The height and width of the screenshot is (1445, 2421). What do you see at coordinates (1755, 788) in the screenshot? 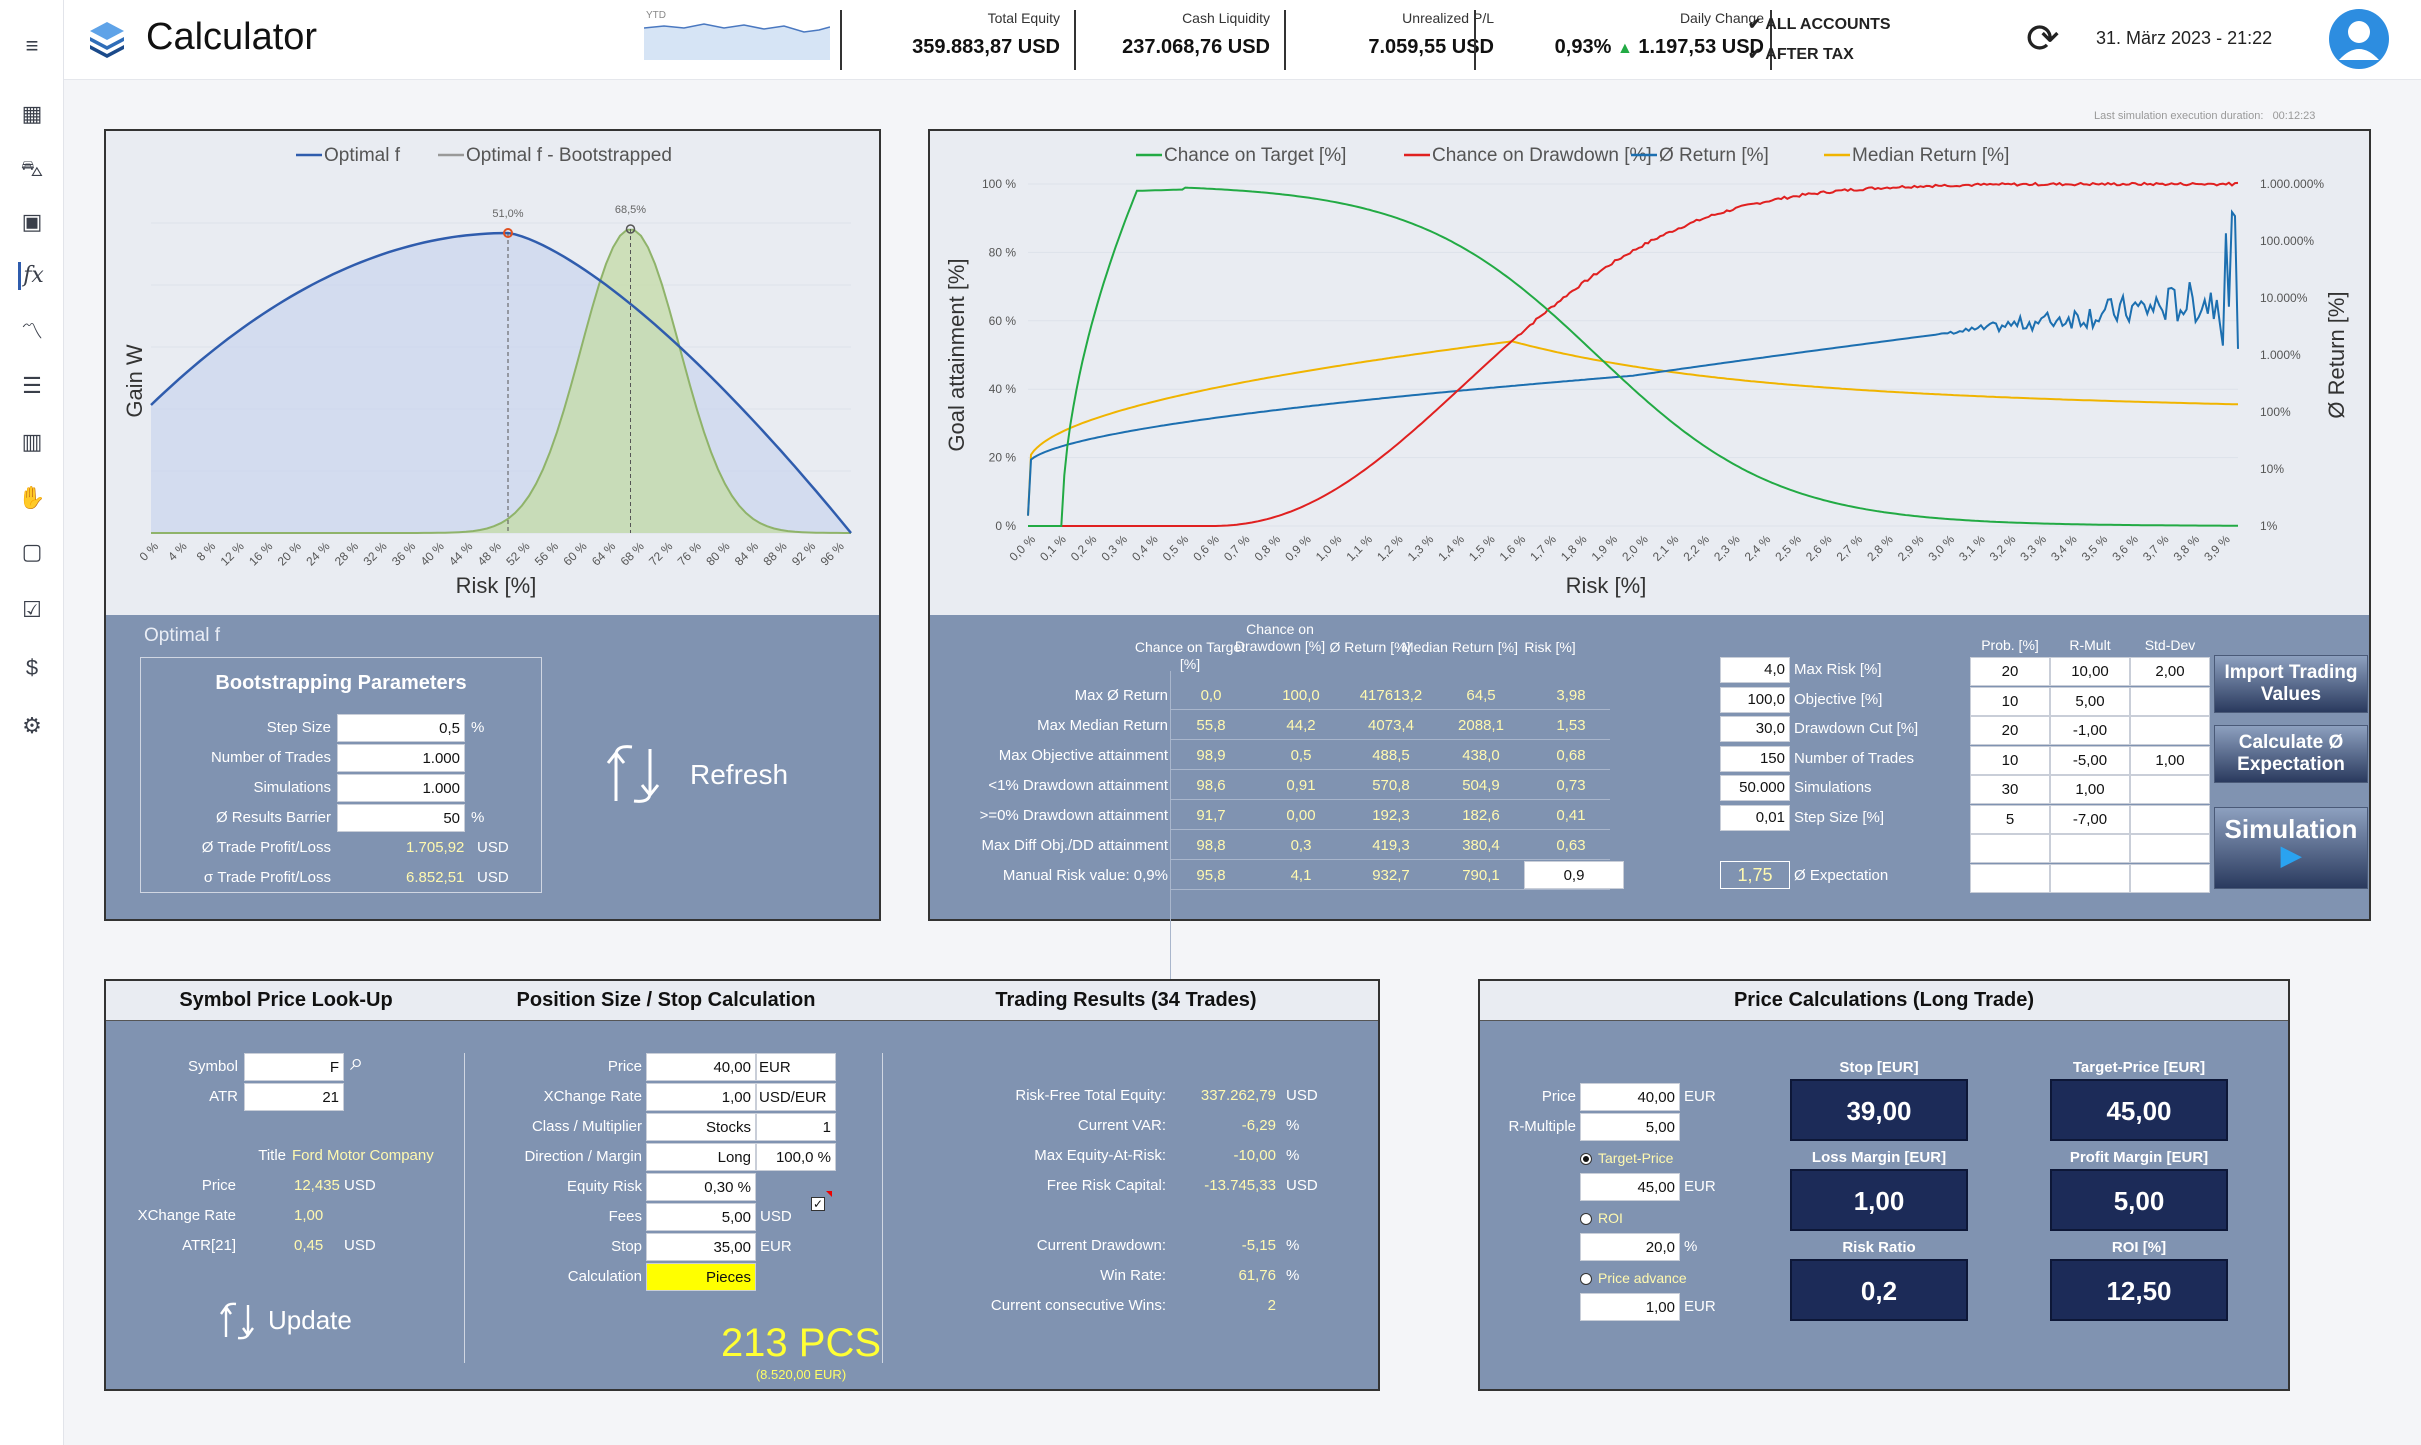
I see `sim-param-input: 50.000` at bounding box center [1755, 788].